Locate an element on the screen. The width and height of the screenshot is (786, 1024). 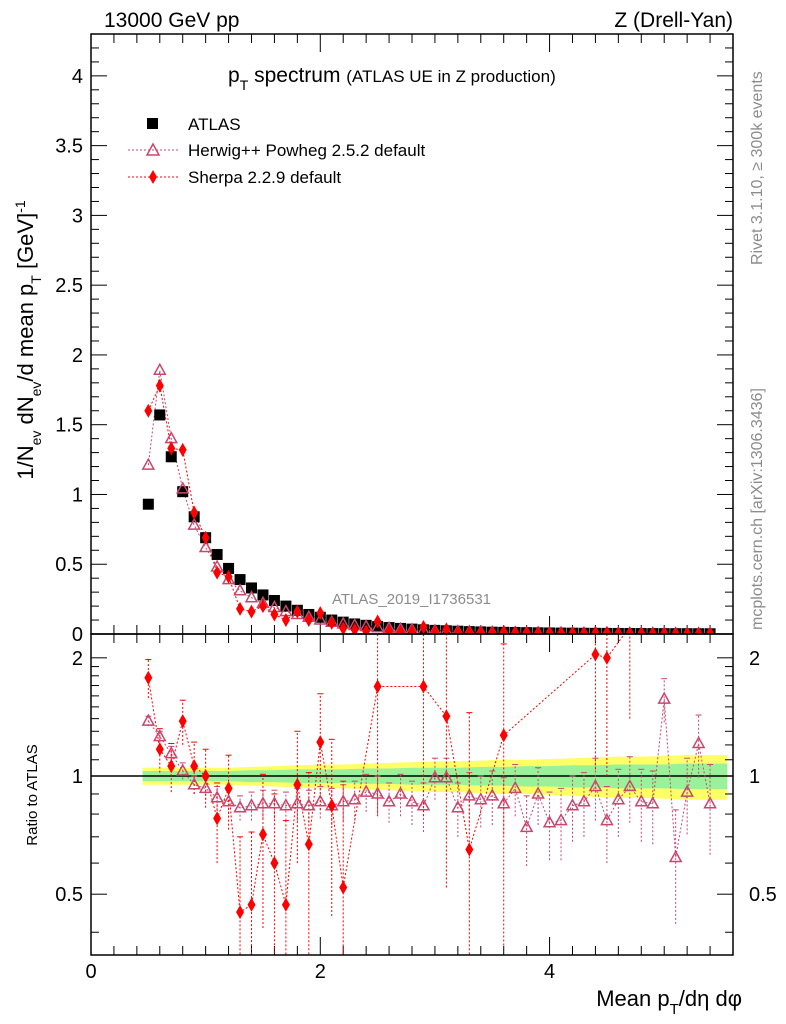
legend-marker-atlas is located at coordinates (152, 123).